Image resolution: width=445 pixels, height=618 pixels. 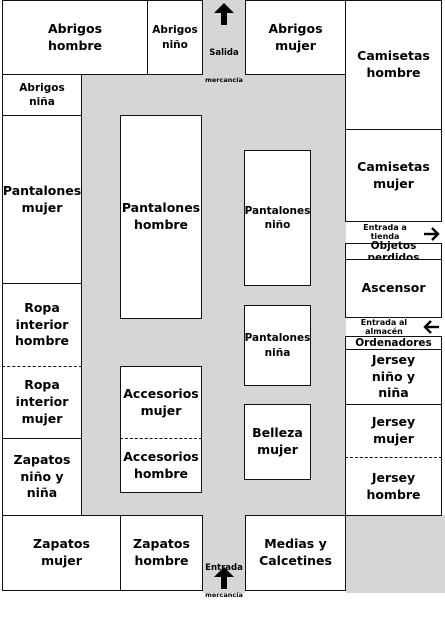 What do you see at coordinates (161, 465) in the screenshot?
I see `section-accesorios-hombre: Accesorios hombre` at bounding box center [161, 465].